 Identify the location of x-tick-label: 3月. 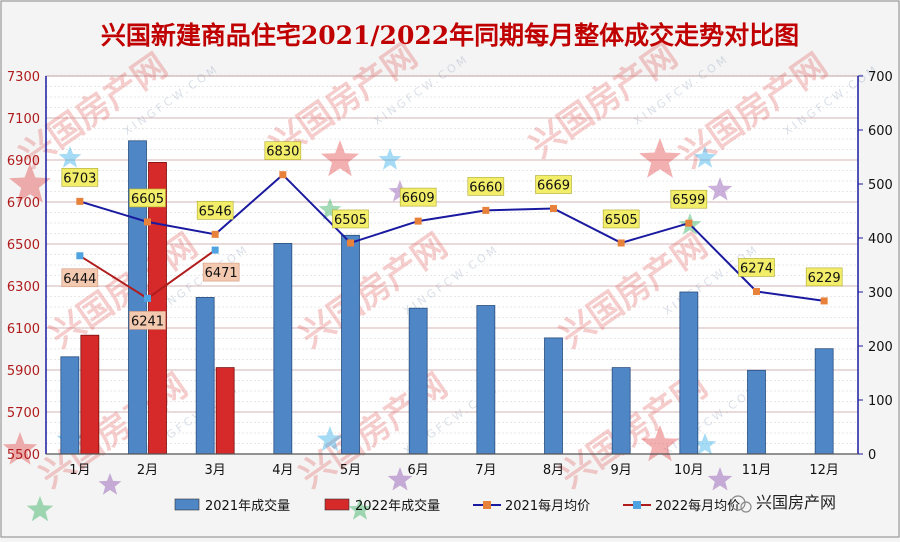
(215, 470).